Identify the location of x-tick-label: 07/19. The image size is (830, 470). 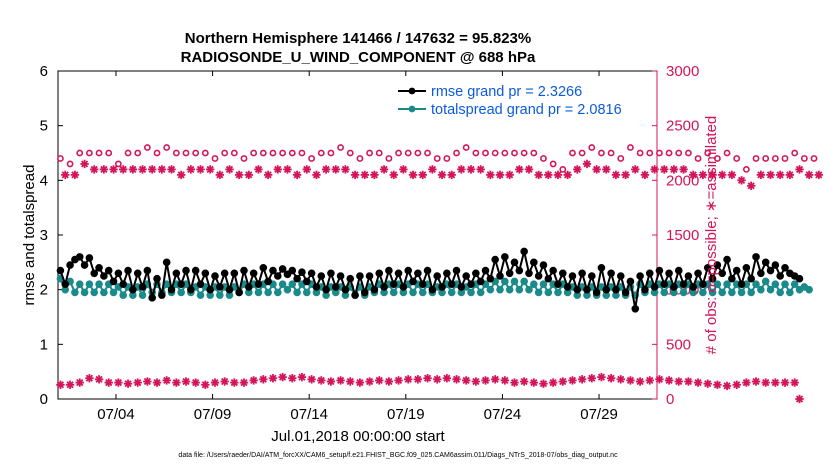
(406, 414).